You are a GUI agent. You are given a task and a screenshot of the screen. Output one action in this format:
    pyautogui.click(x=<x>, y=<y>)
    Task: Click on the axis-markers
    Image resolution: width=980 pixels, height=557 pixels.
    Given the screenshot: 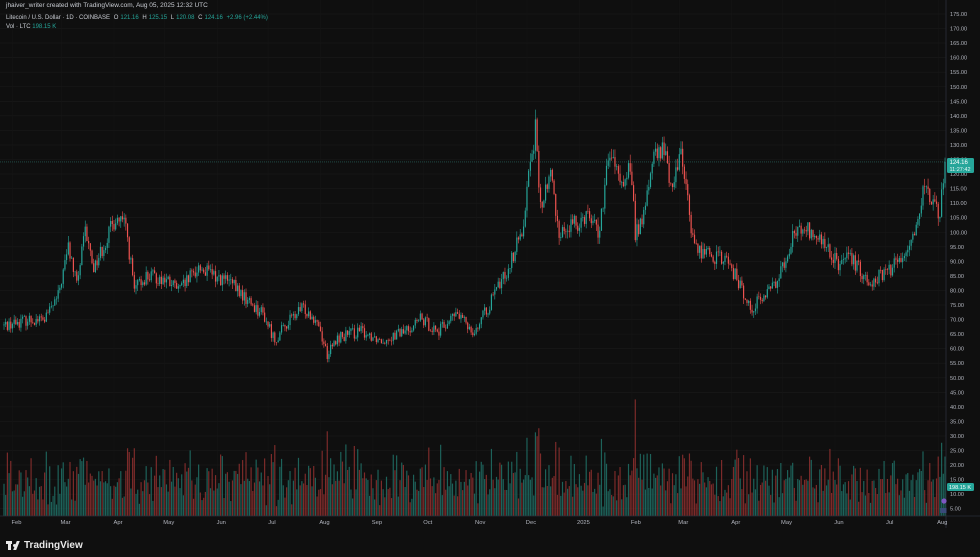 What is the action you would take?
    pyautogui.click(x=943, y=505)
    